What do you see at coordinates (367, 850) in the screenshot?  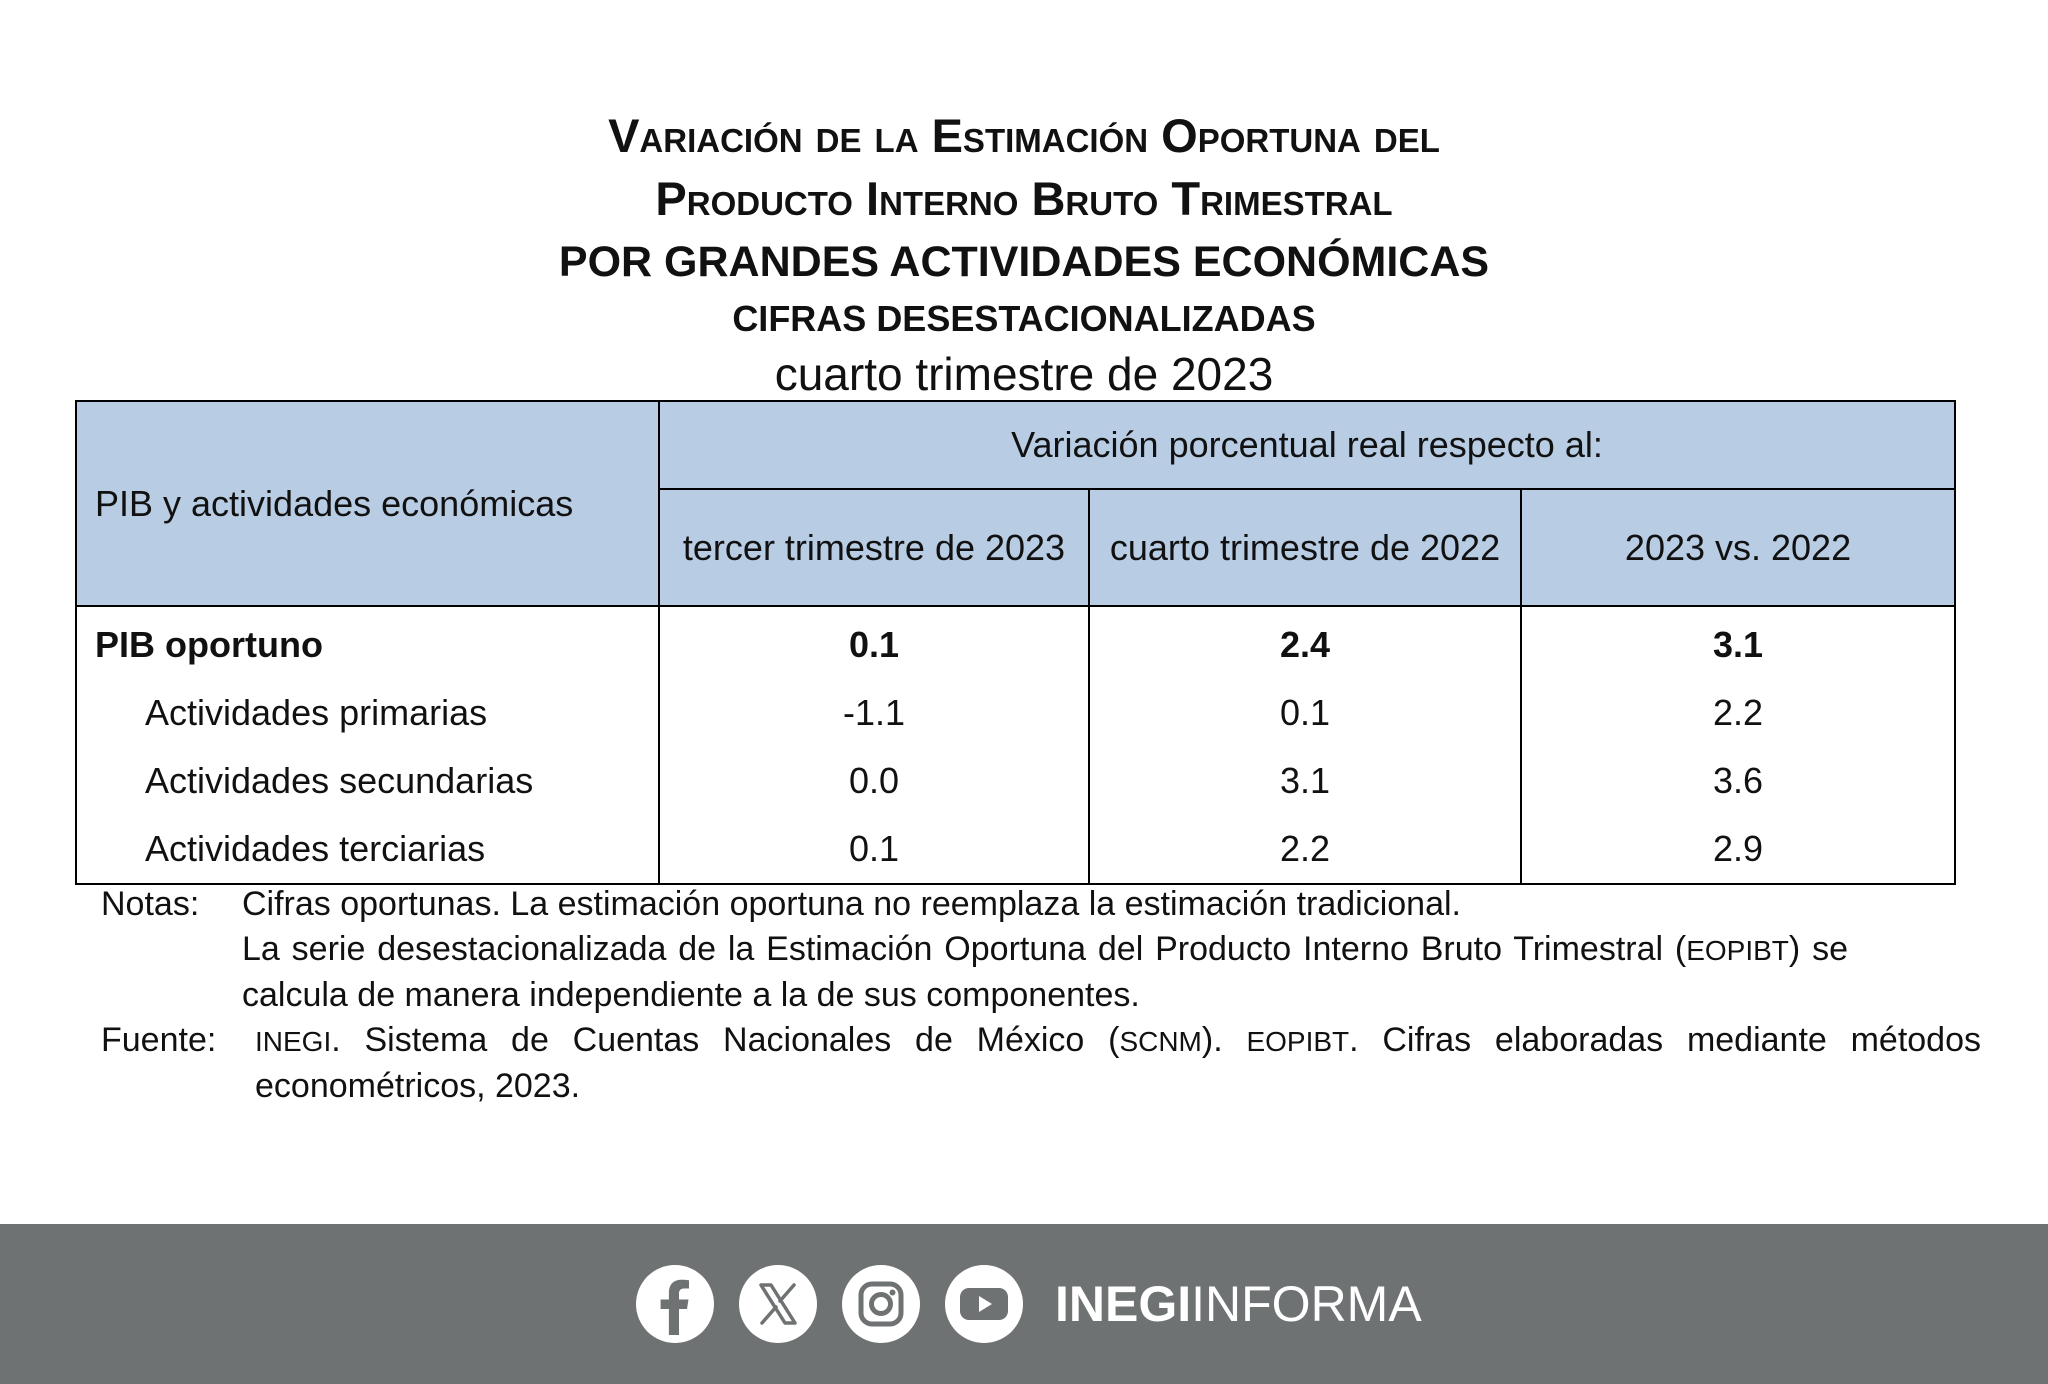 I see `row-label: Actividades terciarias` at bounding box center [367, 850].